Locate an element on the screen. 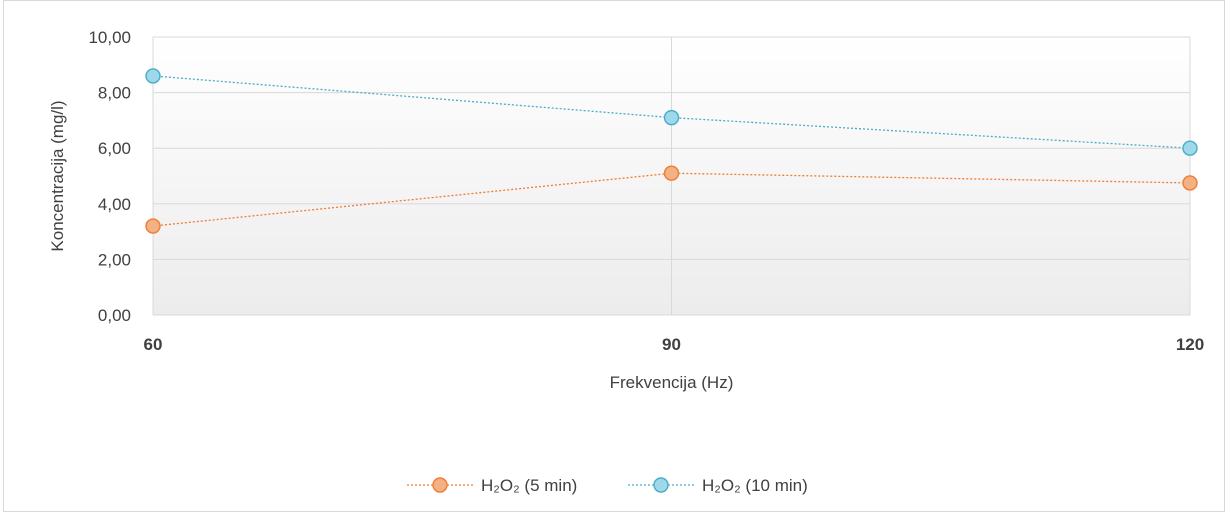 This screenshot has height=514, width=1229. y-tick-label: 4,00 is located at coordinates (114, 204).